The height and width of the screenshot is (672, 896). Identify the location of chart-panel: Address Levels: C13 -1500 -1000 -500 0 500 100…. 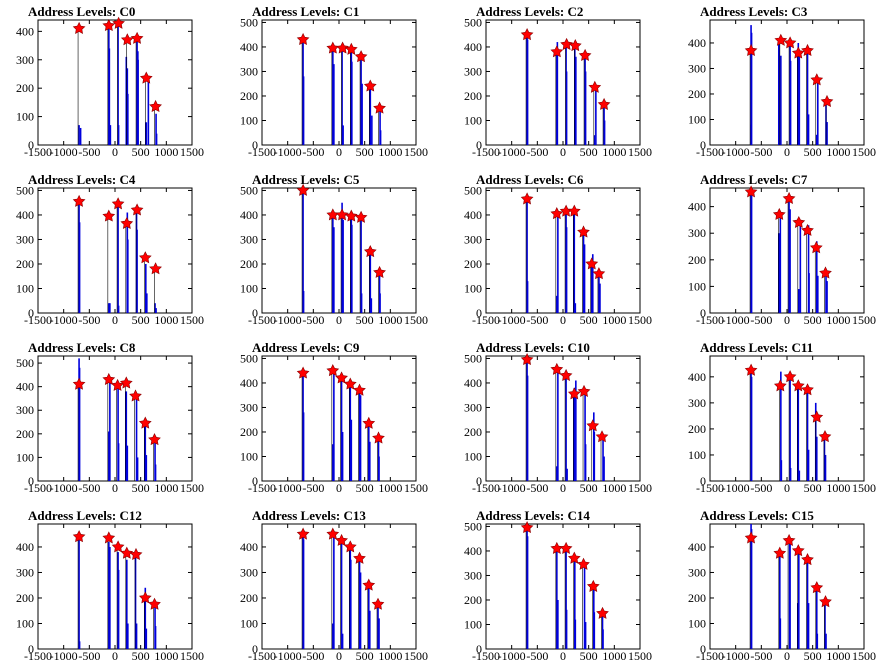
(336, 588).